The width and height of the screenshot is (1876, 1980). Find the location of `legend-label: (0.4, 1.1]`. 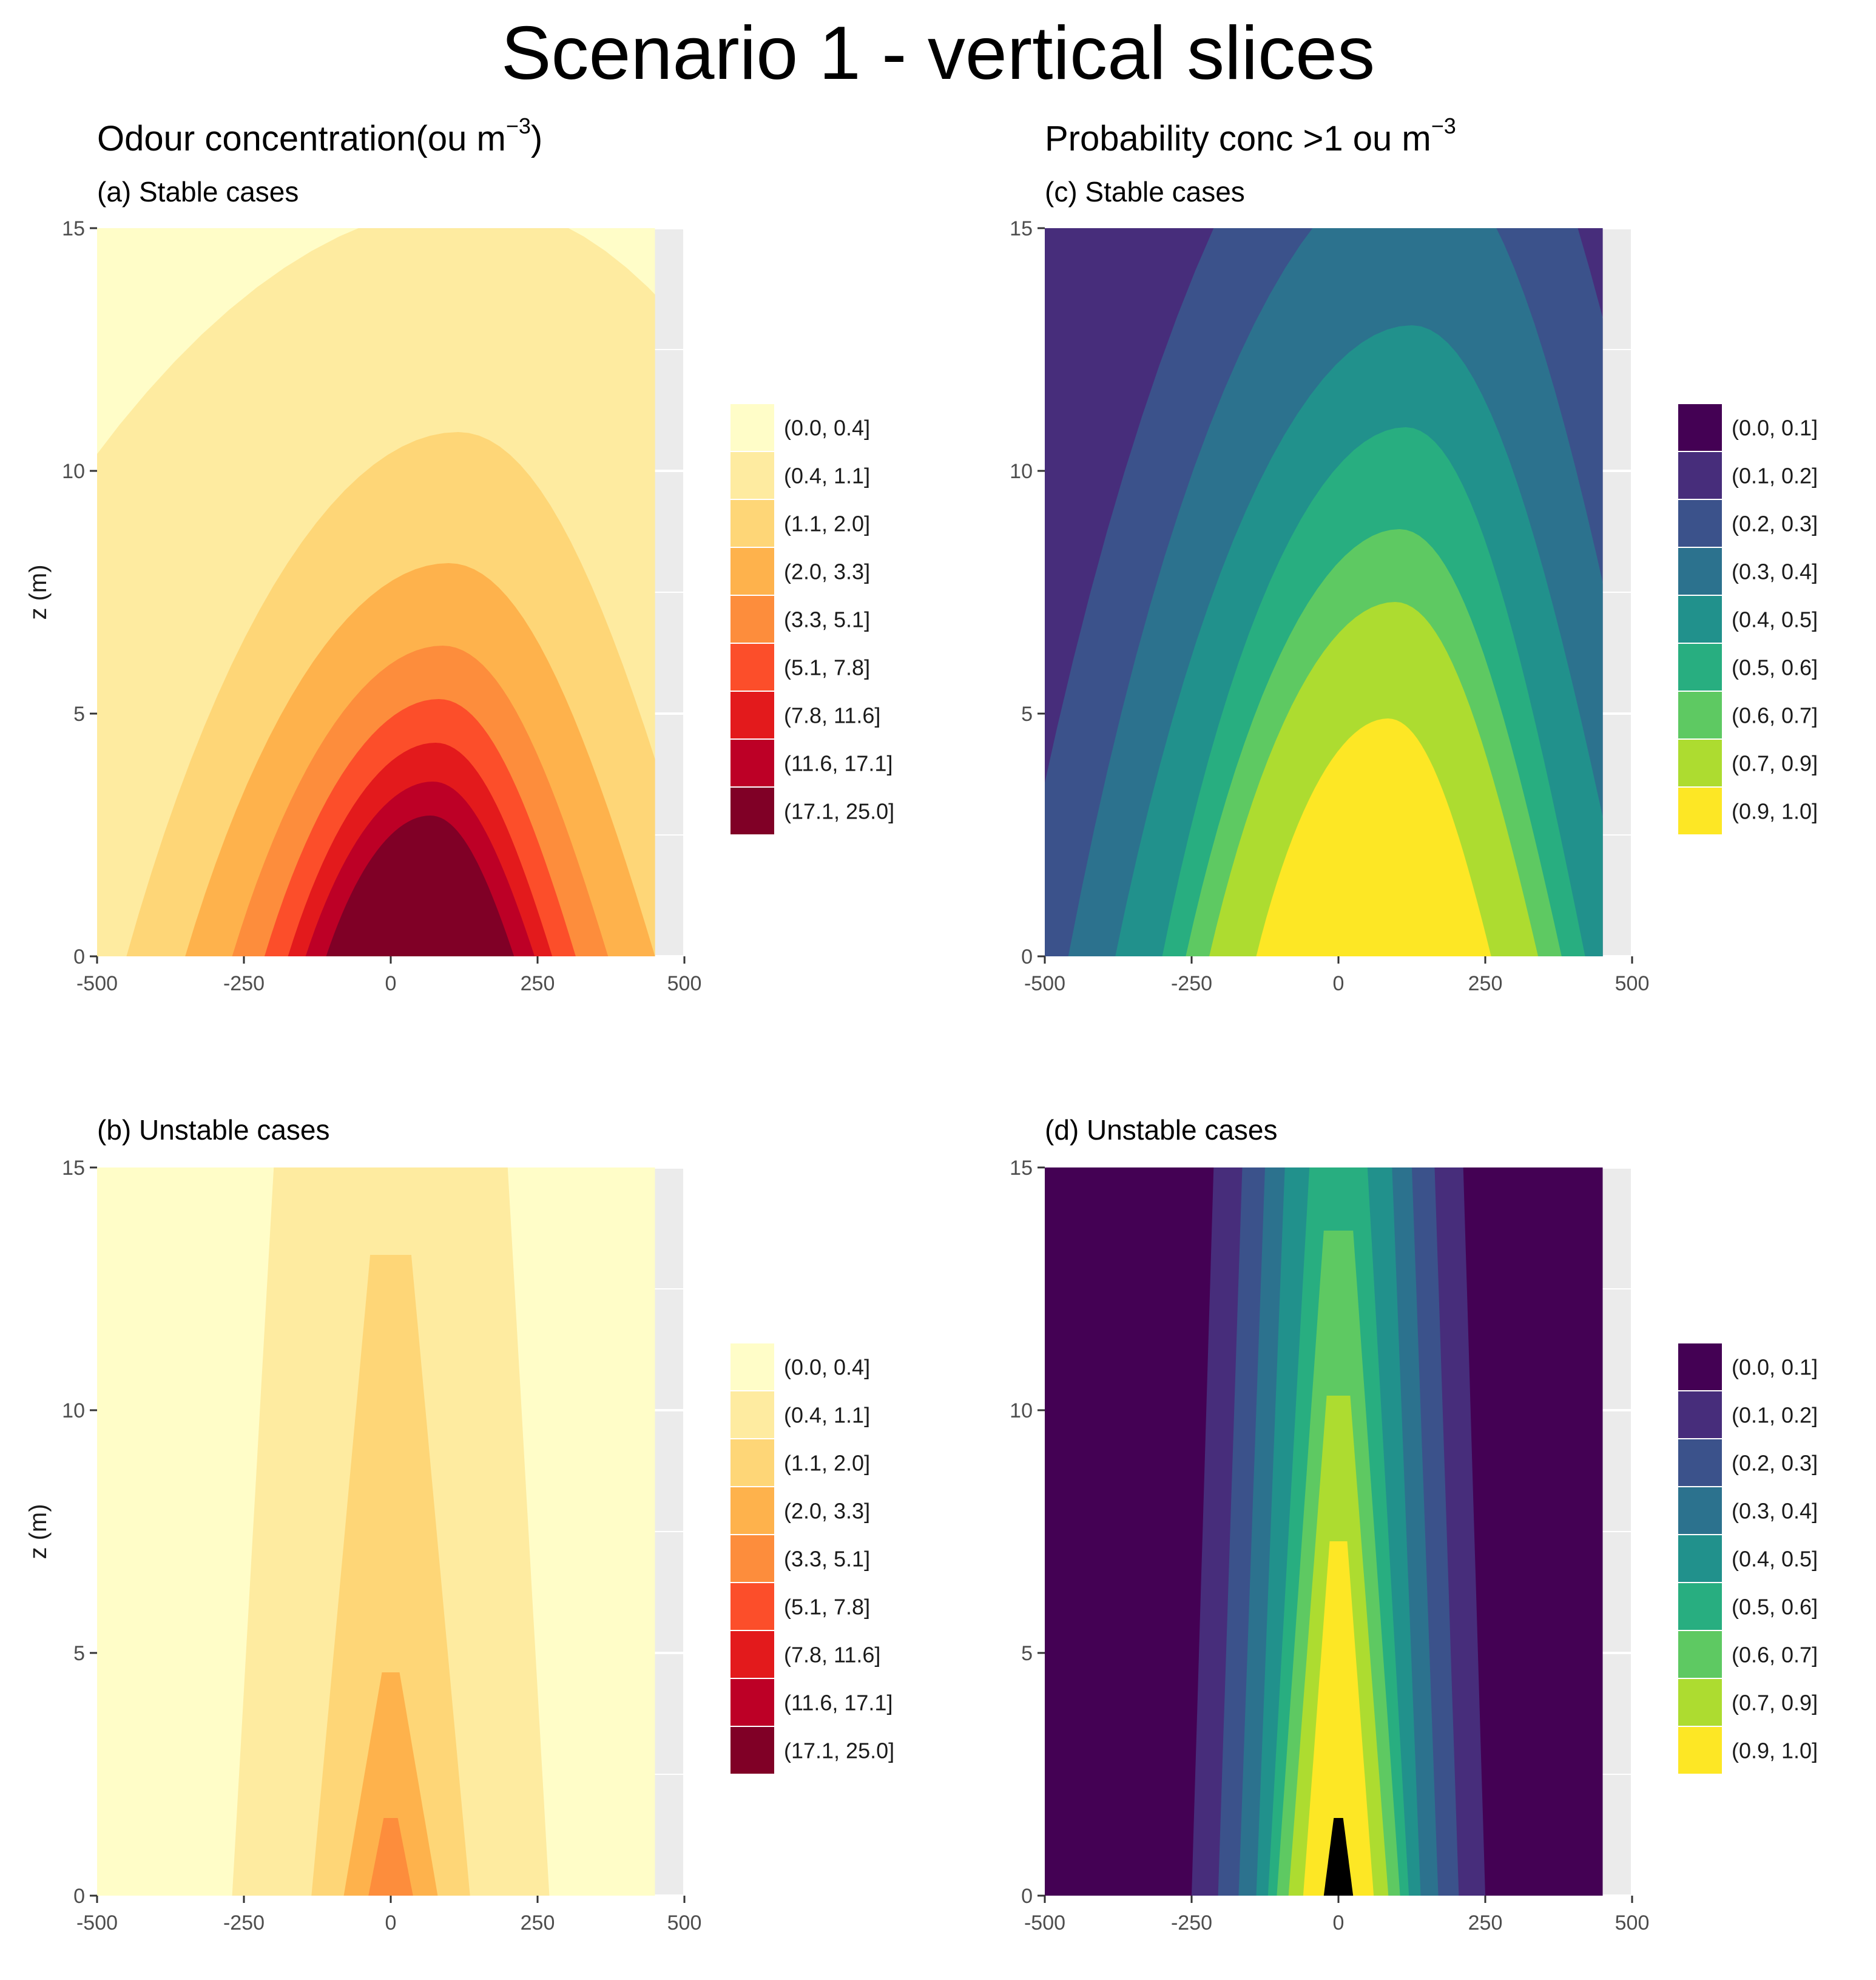

legend-label: (0.4, 1.1] is located at coordinates (827, 476).